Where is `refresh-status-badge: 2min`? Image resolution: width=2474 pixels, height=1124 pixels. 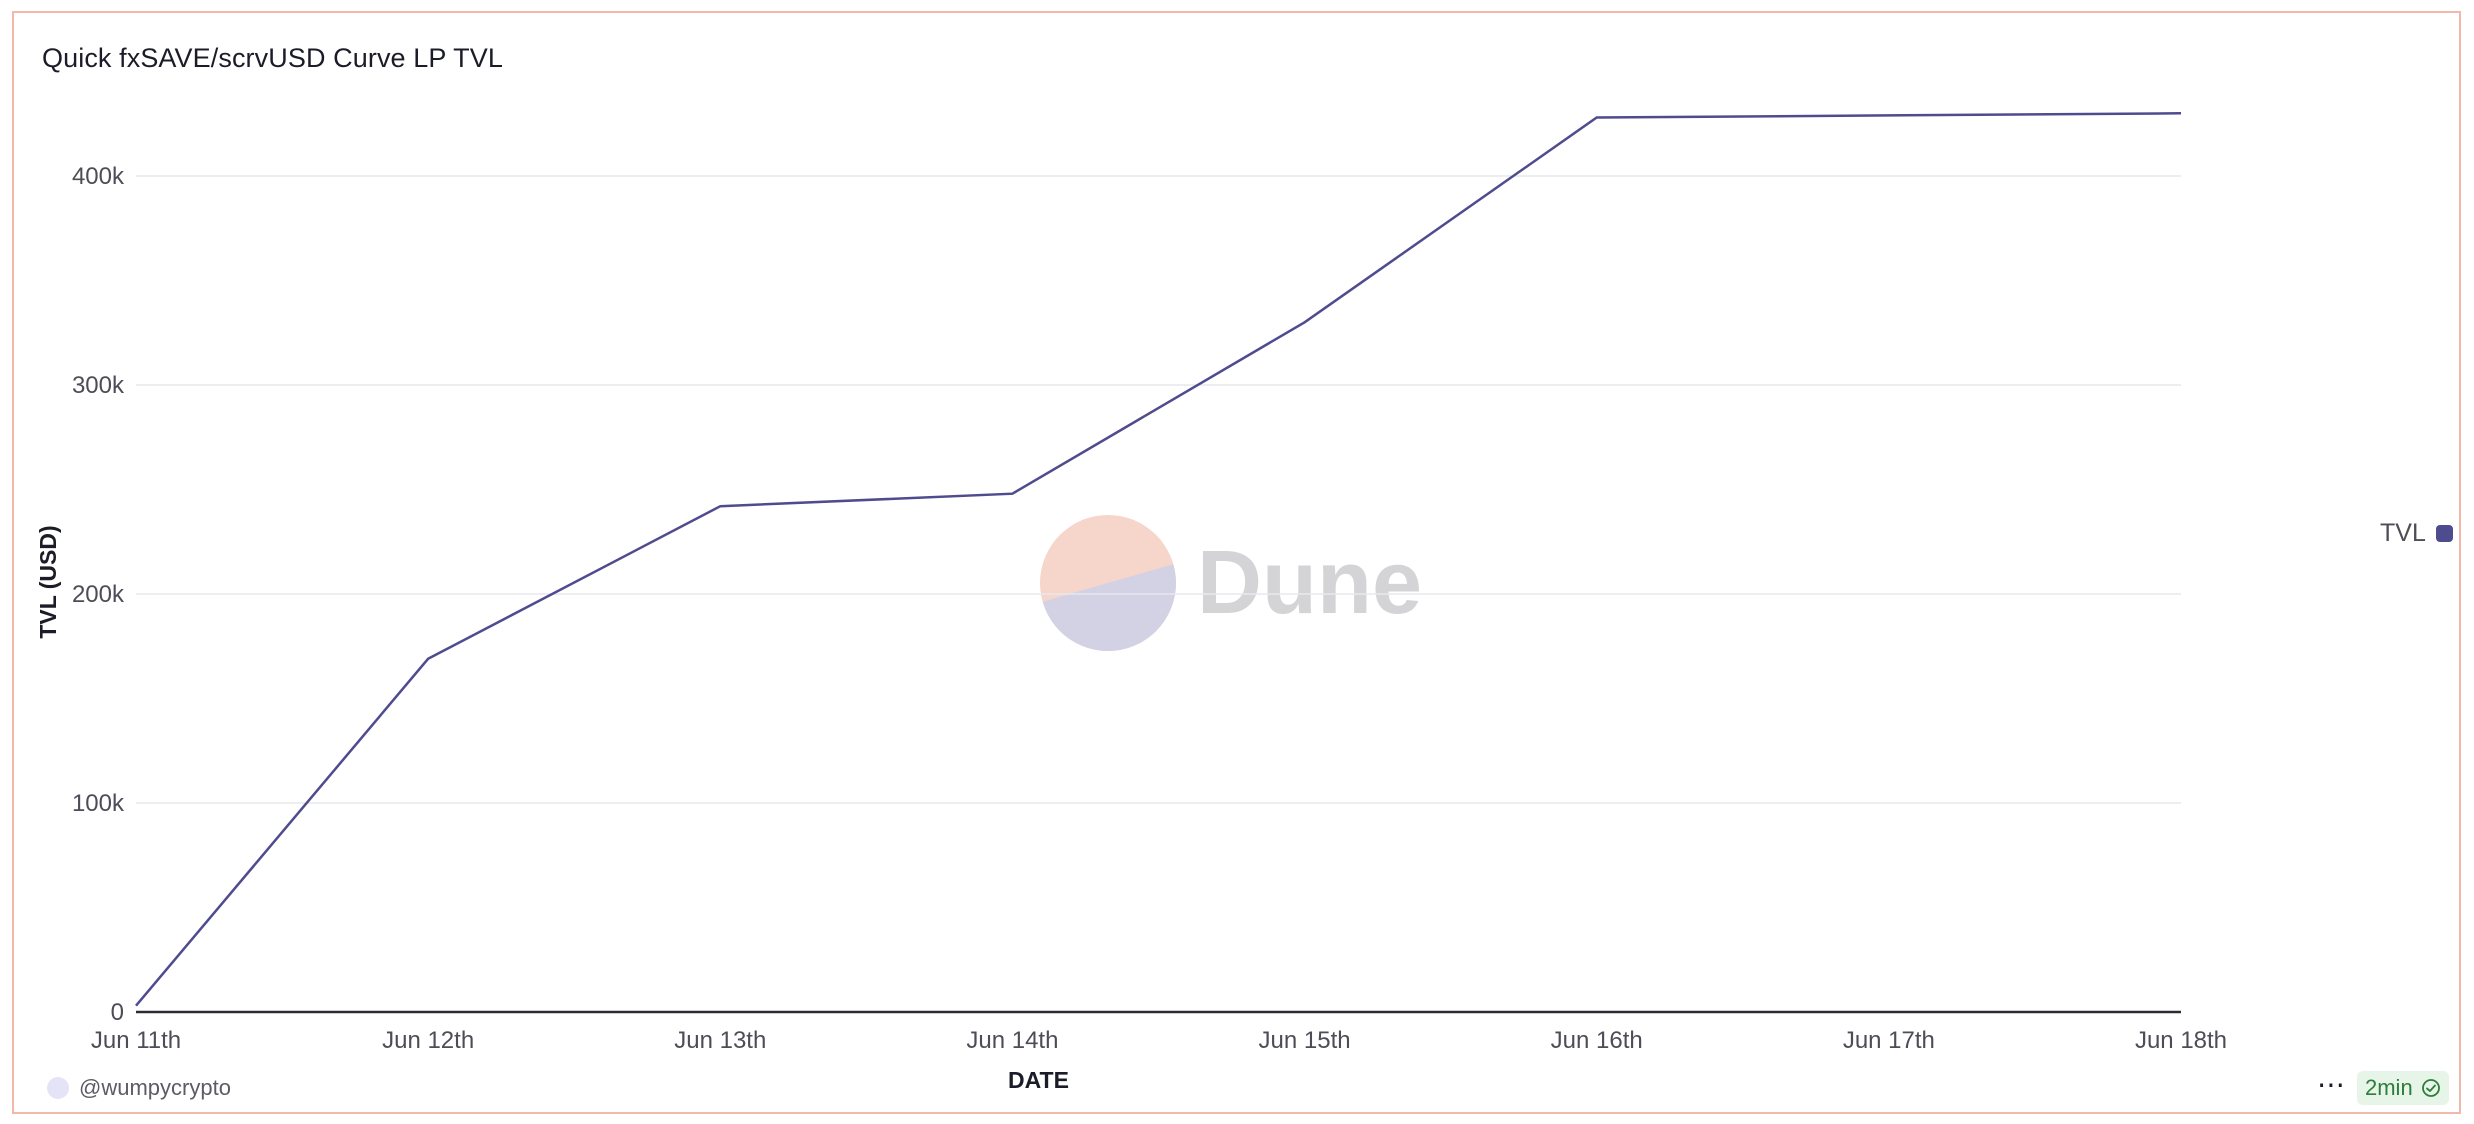
refresh-status-badge: 2min is located at coordinates (2403, 1088).